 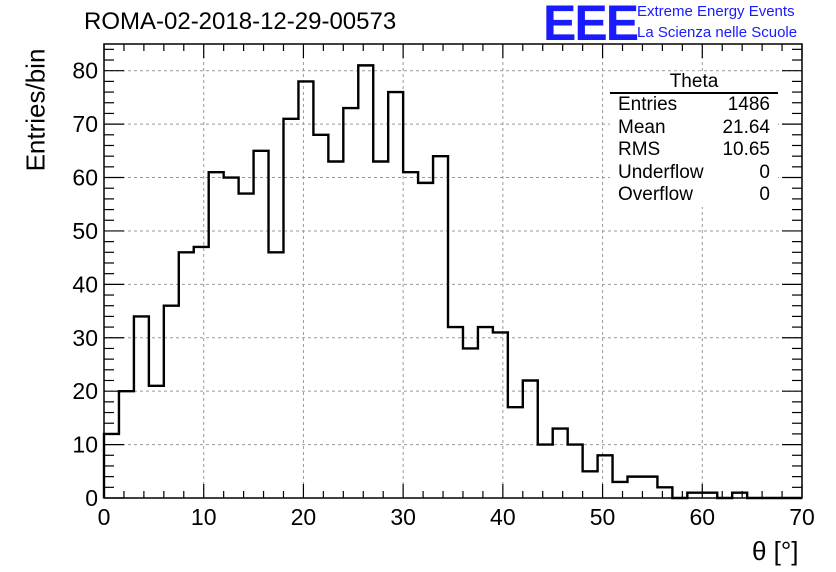 What do you see at coordinates (655, 194) in the screenshot?
I see `stats-label: Overflow` at bounding box center [655, 194].